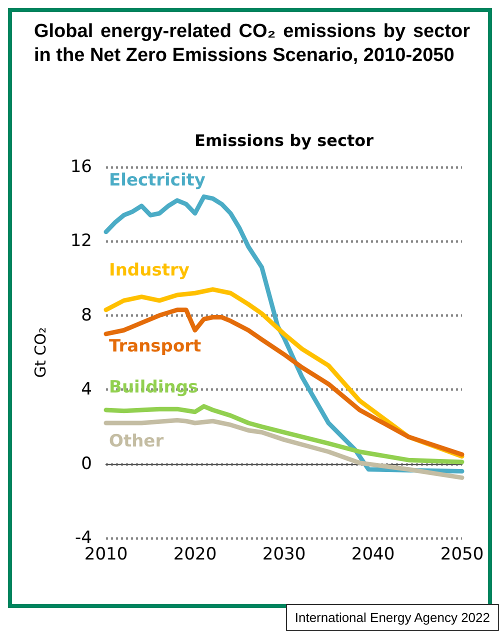  What do you see at coordinates (284, 140) in the screenshot?
I see `chart-subtitle: Emissions by sector` at bounding box center [284, 140].